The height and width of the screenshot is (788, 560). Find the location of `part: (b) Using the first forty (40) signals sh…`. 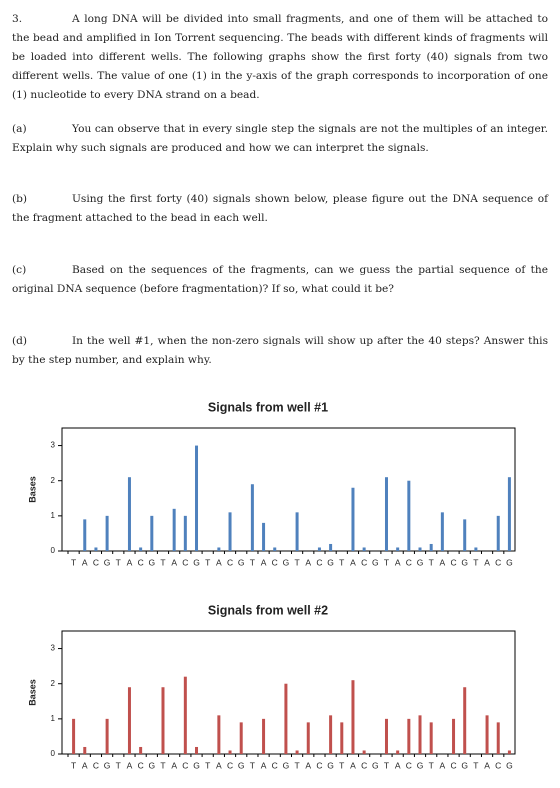

part: (b) Using the first forty (40) signals sh… is located at coordinates (280, 209).